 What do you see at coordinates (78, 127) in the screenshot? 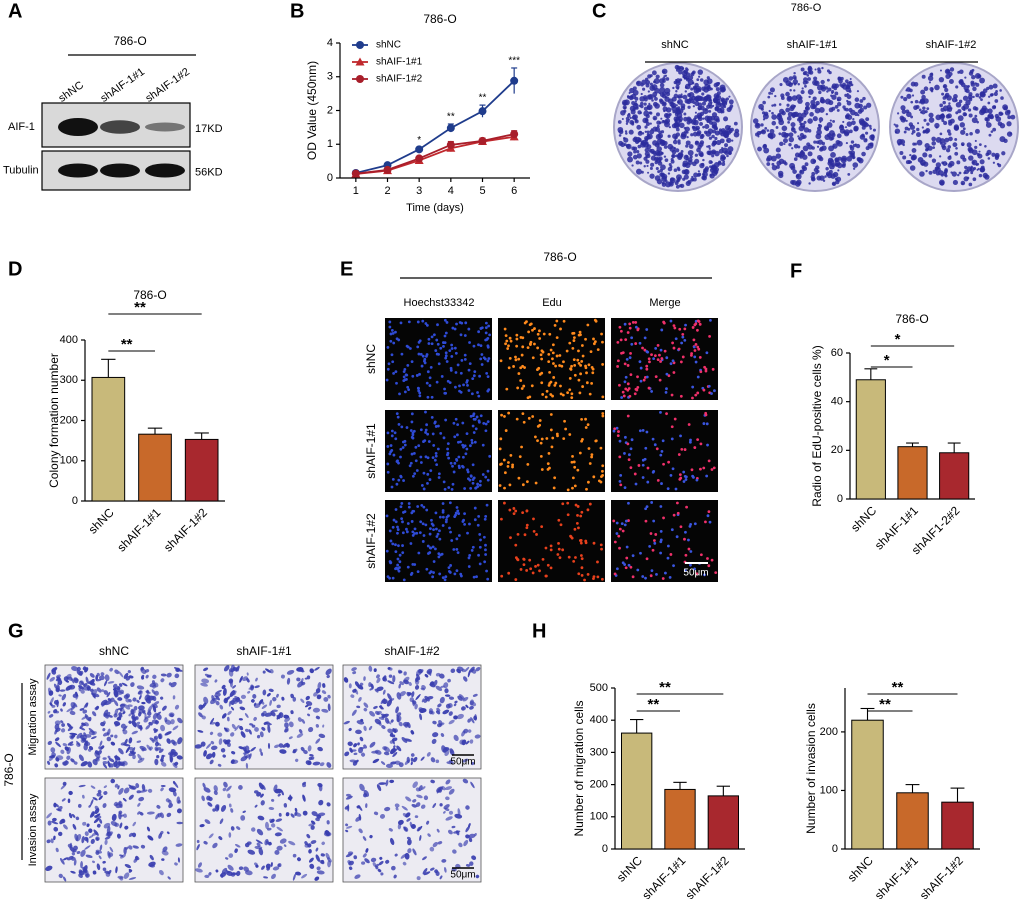
I see `blot-band` at bounding box center [78, 127].